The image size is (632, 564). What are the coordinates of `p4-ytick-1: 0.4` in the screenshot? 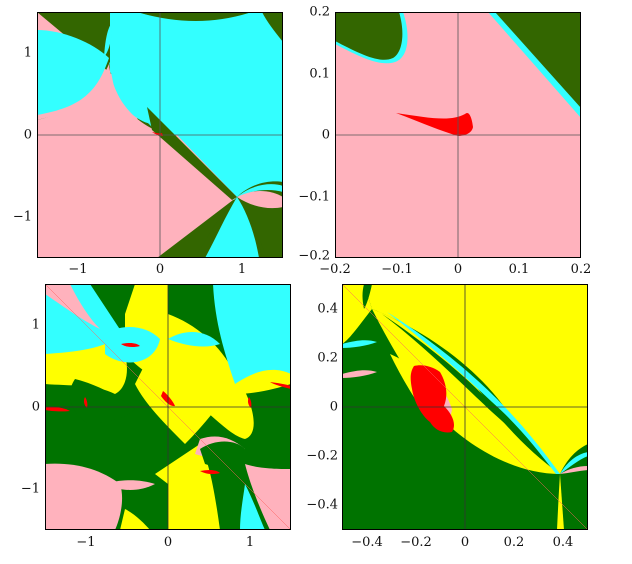 It's located at (327, 309).